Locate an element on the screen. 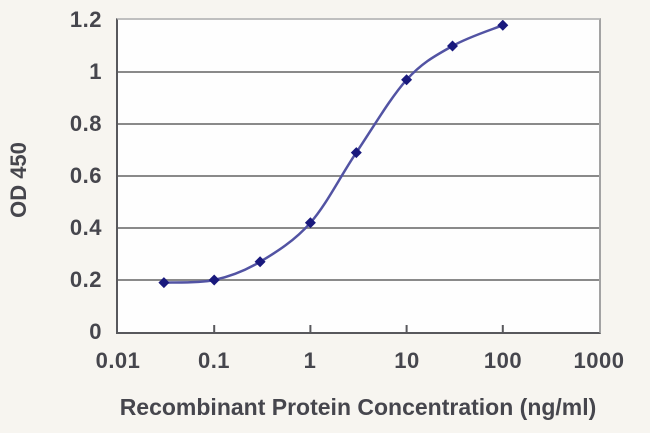  y-tick-label: 1.2 is located at coordinates (85, 19).